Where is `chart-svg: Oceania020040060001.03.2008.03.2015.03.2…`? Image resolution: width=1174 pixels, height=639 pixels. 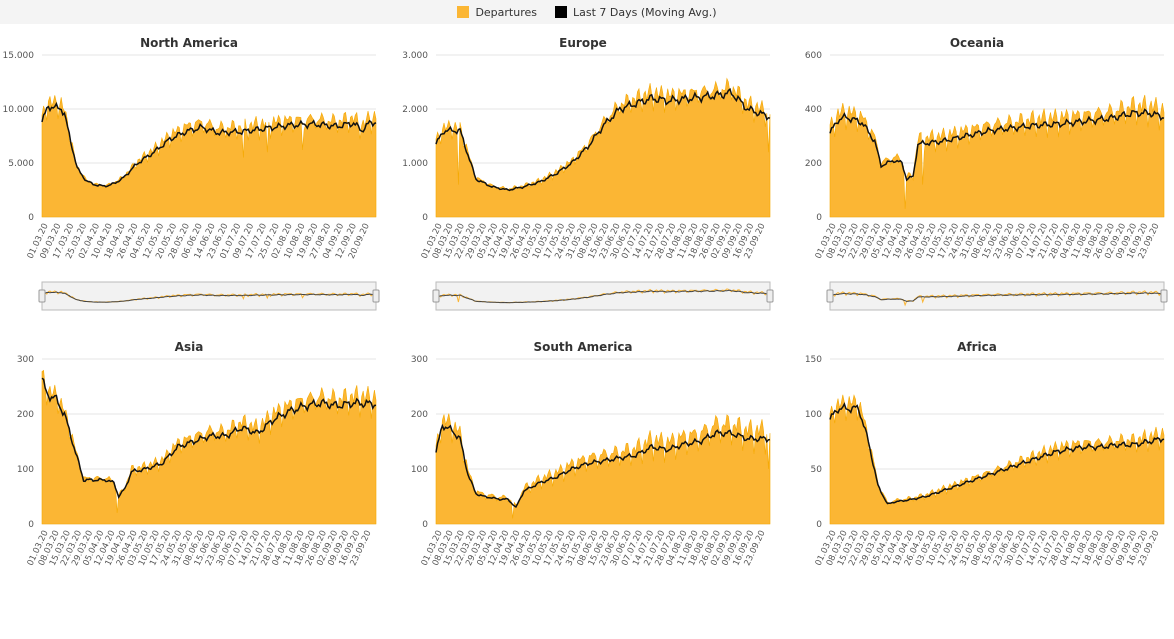 chart-svg: Oceania020040060001.03.2008.03.2015.03.2… is located at coordinates (986, 173).